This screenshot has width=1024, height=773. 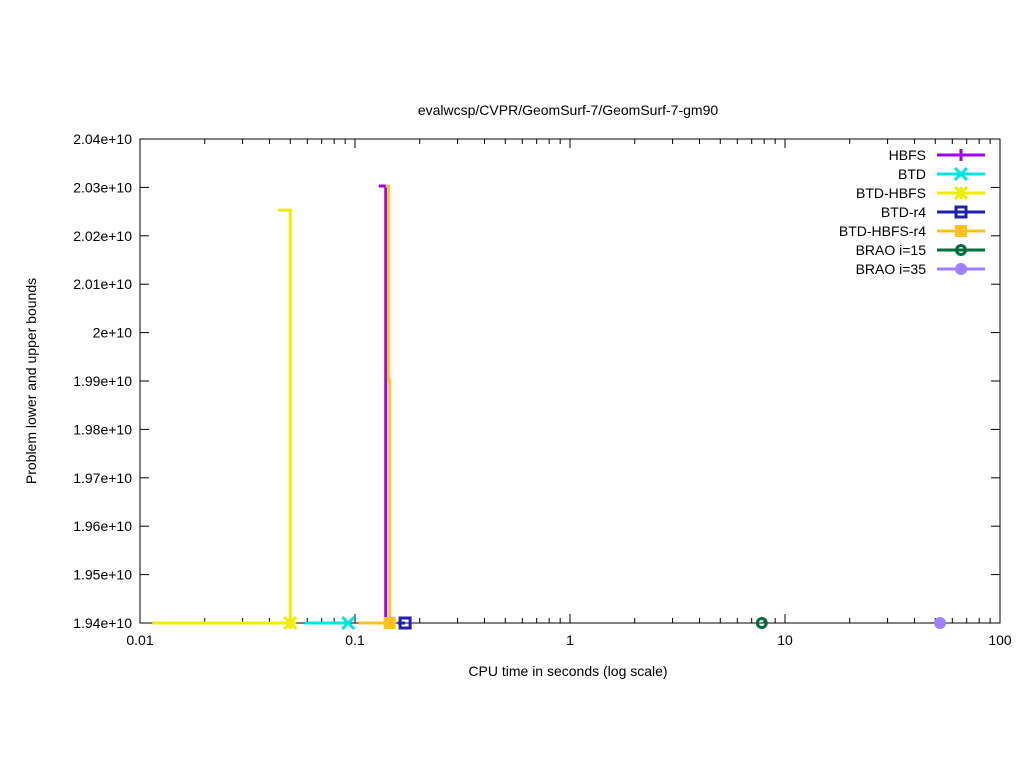 I want to click on x-tick-label: 10, so click(x=785, y=640).